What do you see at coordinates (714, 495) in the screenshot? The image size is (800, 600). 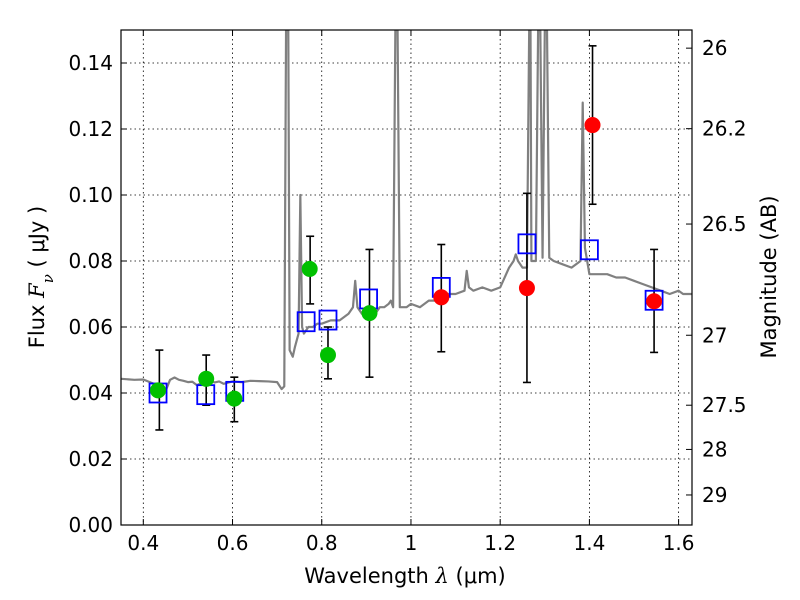 I see `y2-tick-label: 29` at bounding box center [714, 495].